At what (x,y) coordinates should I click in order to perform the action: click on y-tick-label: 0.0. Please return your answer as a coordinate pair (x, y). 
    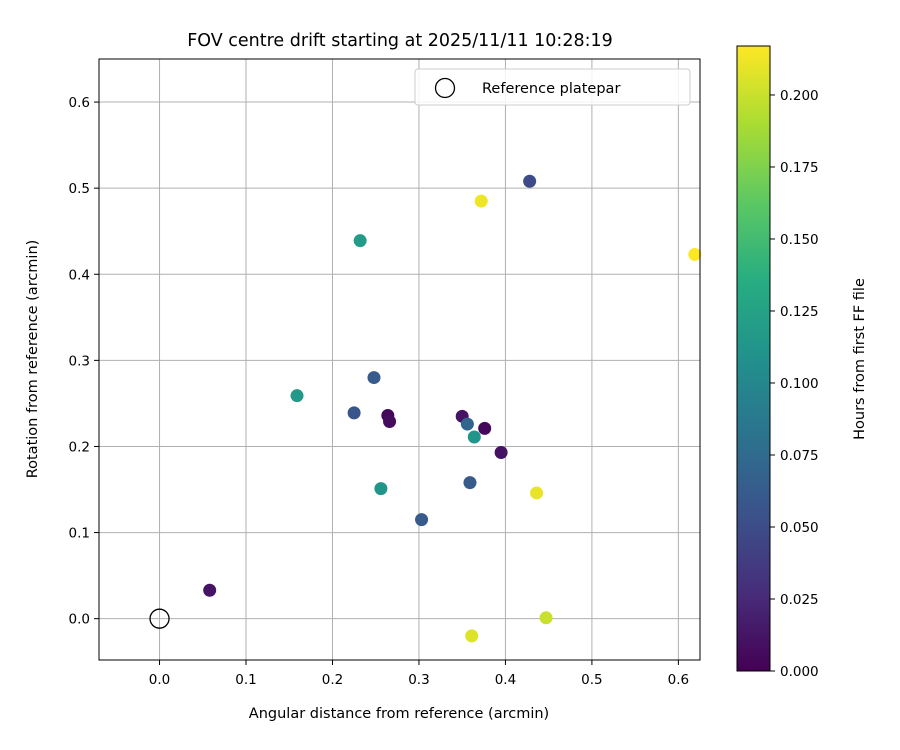
    Looking at the image, I should click on (79, 620).